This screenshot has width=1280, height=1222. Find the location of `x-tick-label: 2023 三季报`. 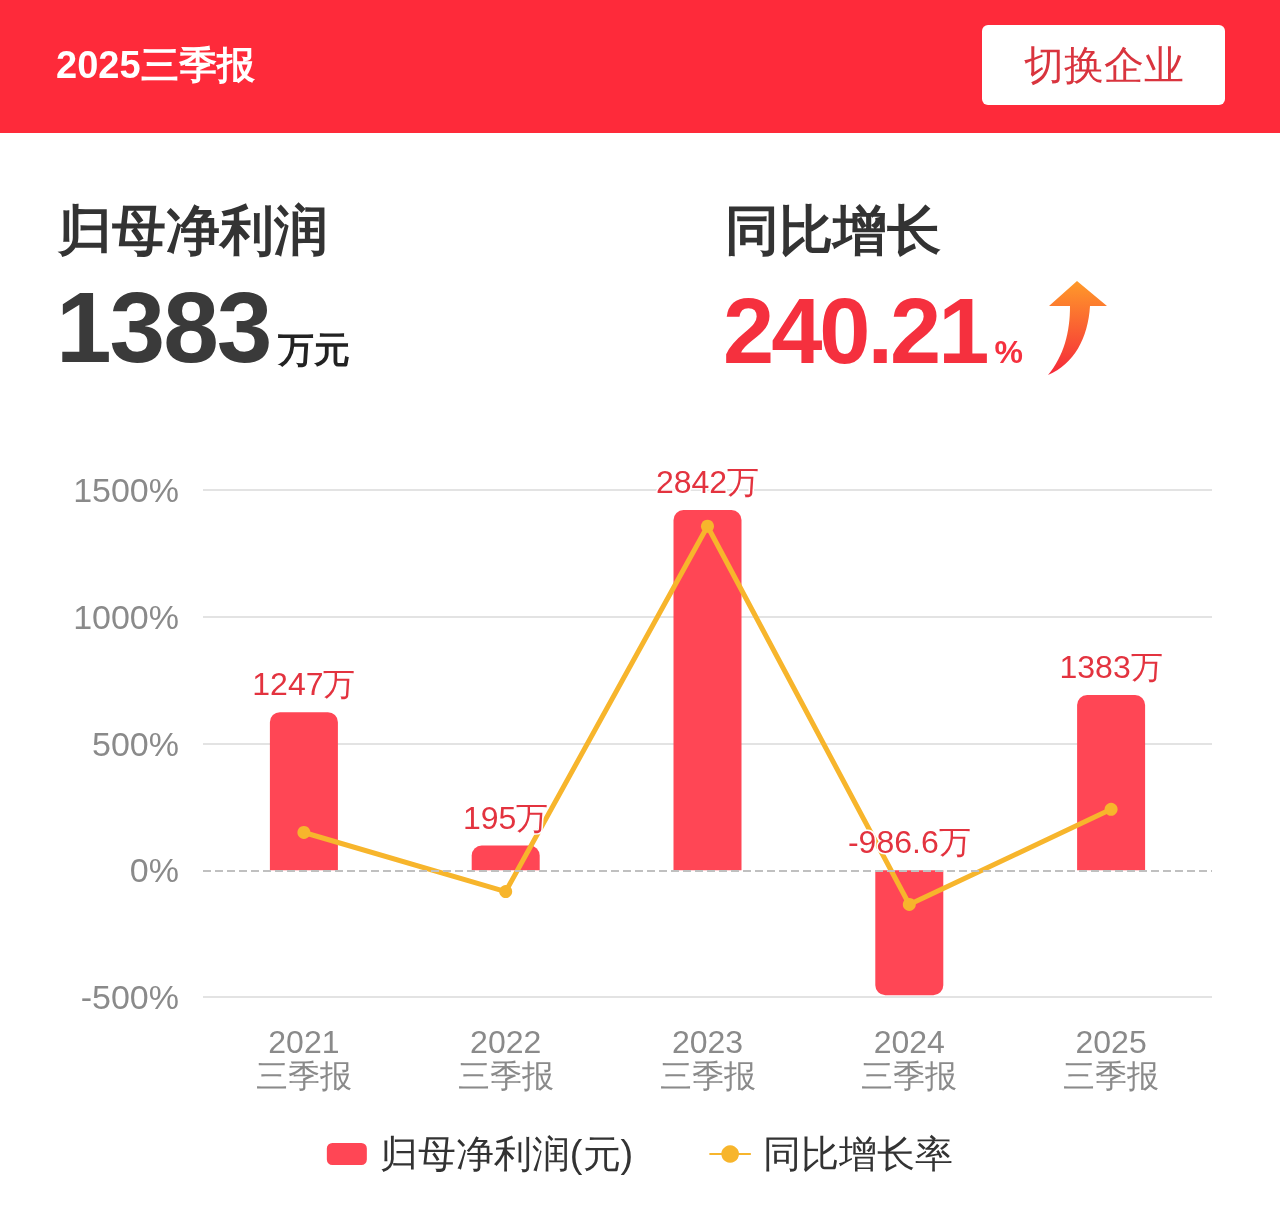

x-tick-label: 2023 三季报 is located at coordinates (707, 1059).